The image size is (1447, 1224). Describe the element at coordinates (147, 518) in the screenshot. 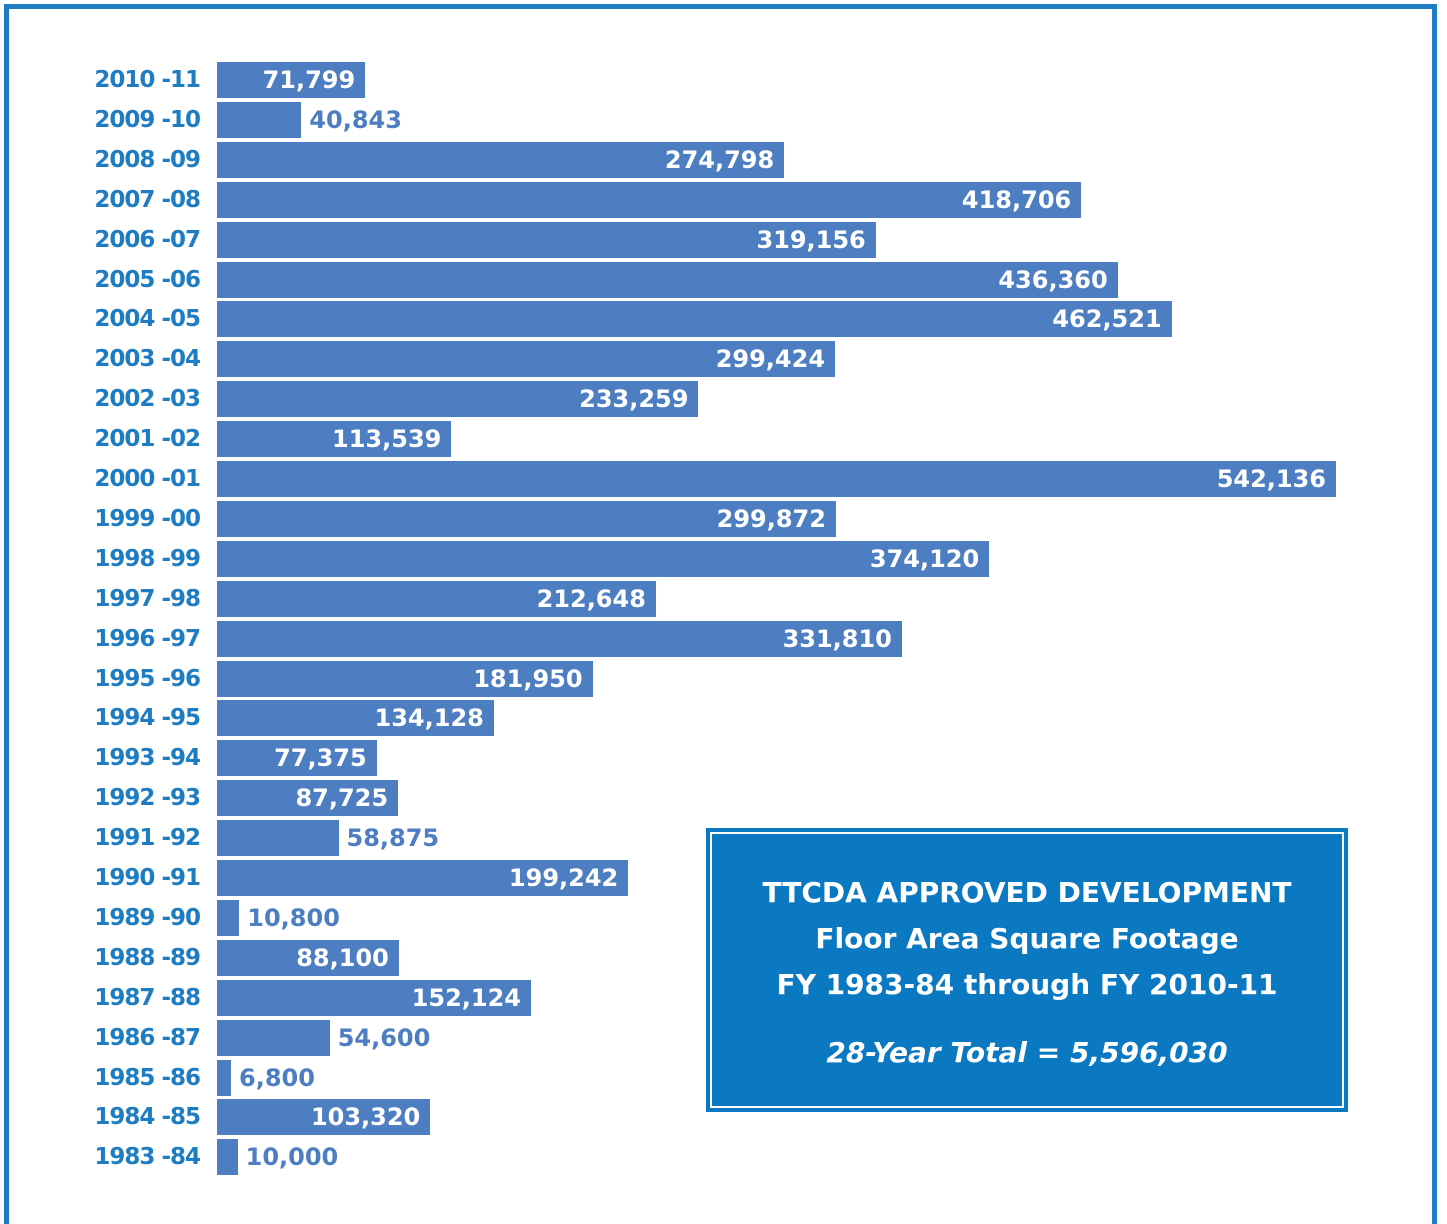

I see `category-label: 1999 -00` at that location.